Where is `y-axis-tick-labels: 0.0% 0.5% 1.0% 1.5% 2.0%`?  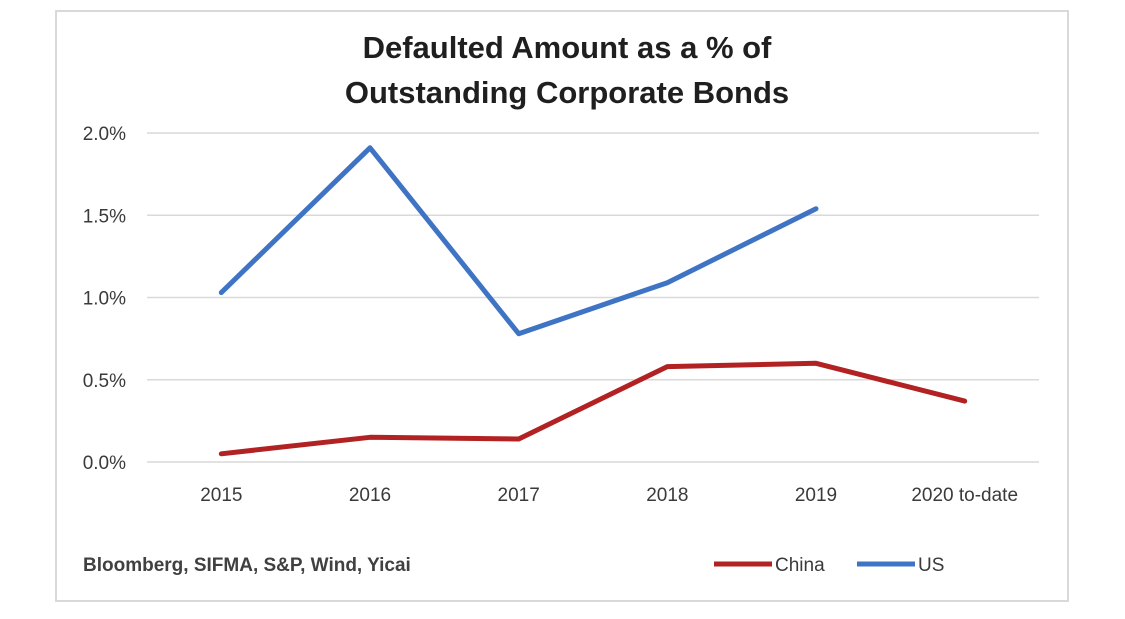
y-axis-tick-labels: 0.0% 0.5% 1.0% 1.5% 2.0% is located at coordinates (104, 299).